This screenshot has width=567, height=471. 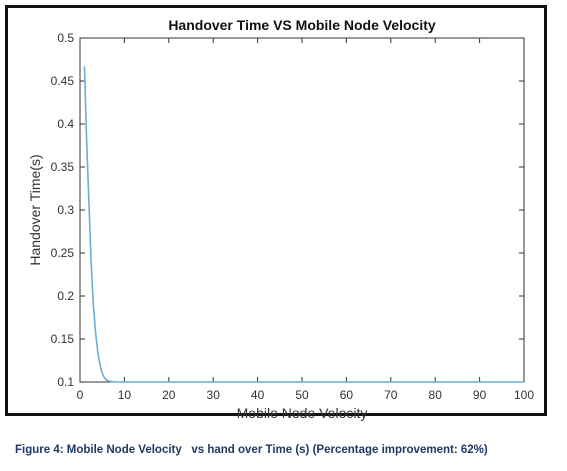 I want to click on x-tick-label: 100, so click(x=524, y=395).